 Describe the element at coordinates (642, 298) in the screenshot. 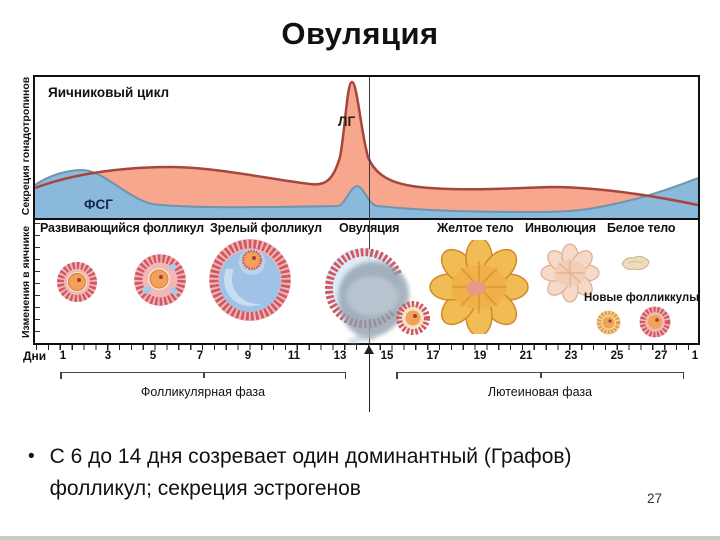

I see `new-follicles-label: Новые фолликкулы` at that location.